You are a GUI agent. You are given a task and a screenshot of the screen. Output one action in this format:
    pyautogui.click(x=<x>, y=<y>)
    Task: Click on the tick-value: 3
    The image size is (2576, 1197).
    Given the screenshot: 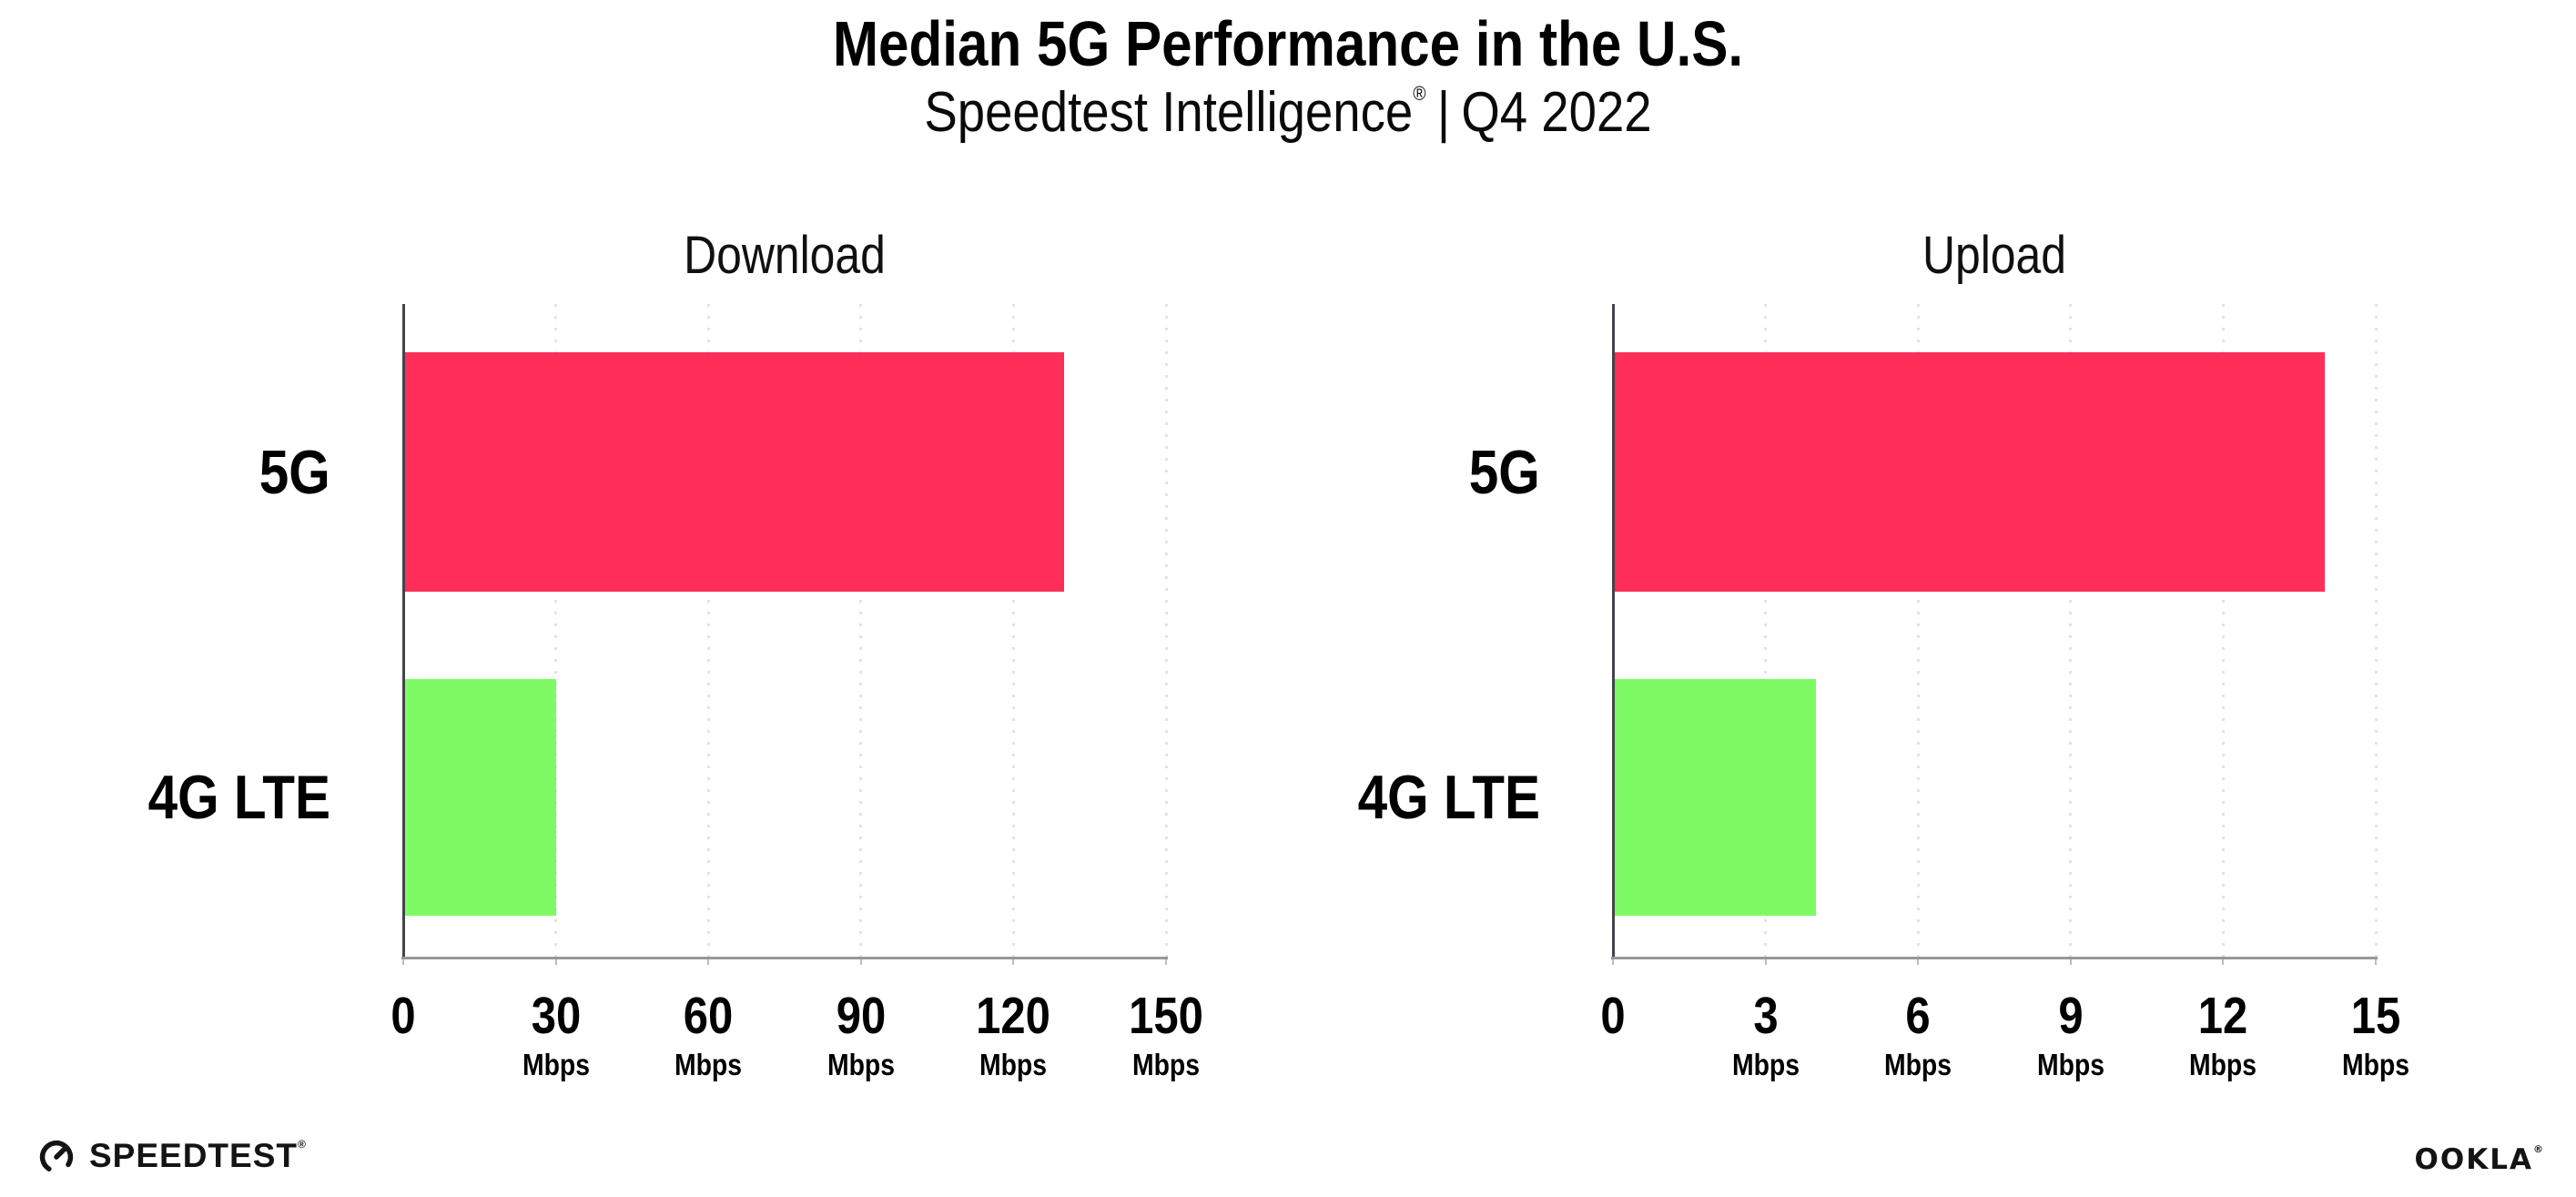 What is the action you would take?
    pyautogui.click(x=1765, y=1016)
    